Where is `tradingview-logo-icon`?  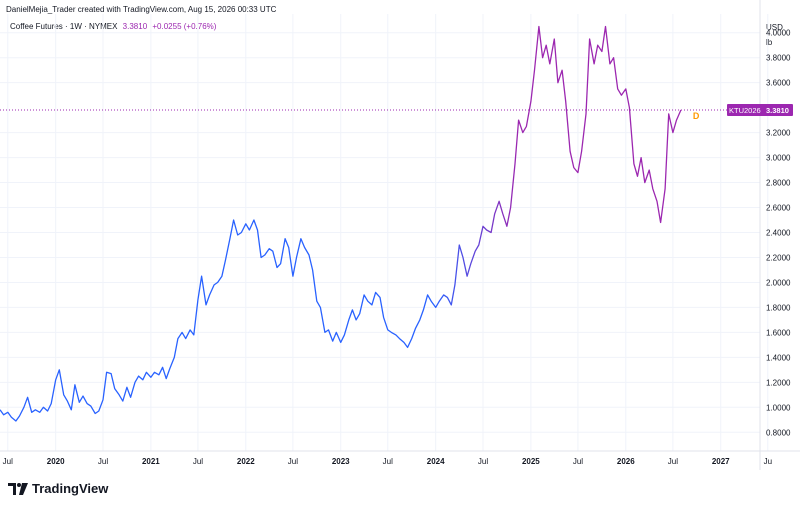
tradingview-logo-icon is located at coordinates (18, 488).